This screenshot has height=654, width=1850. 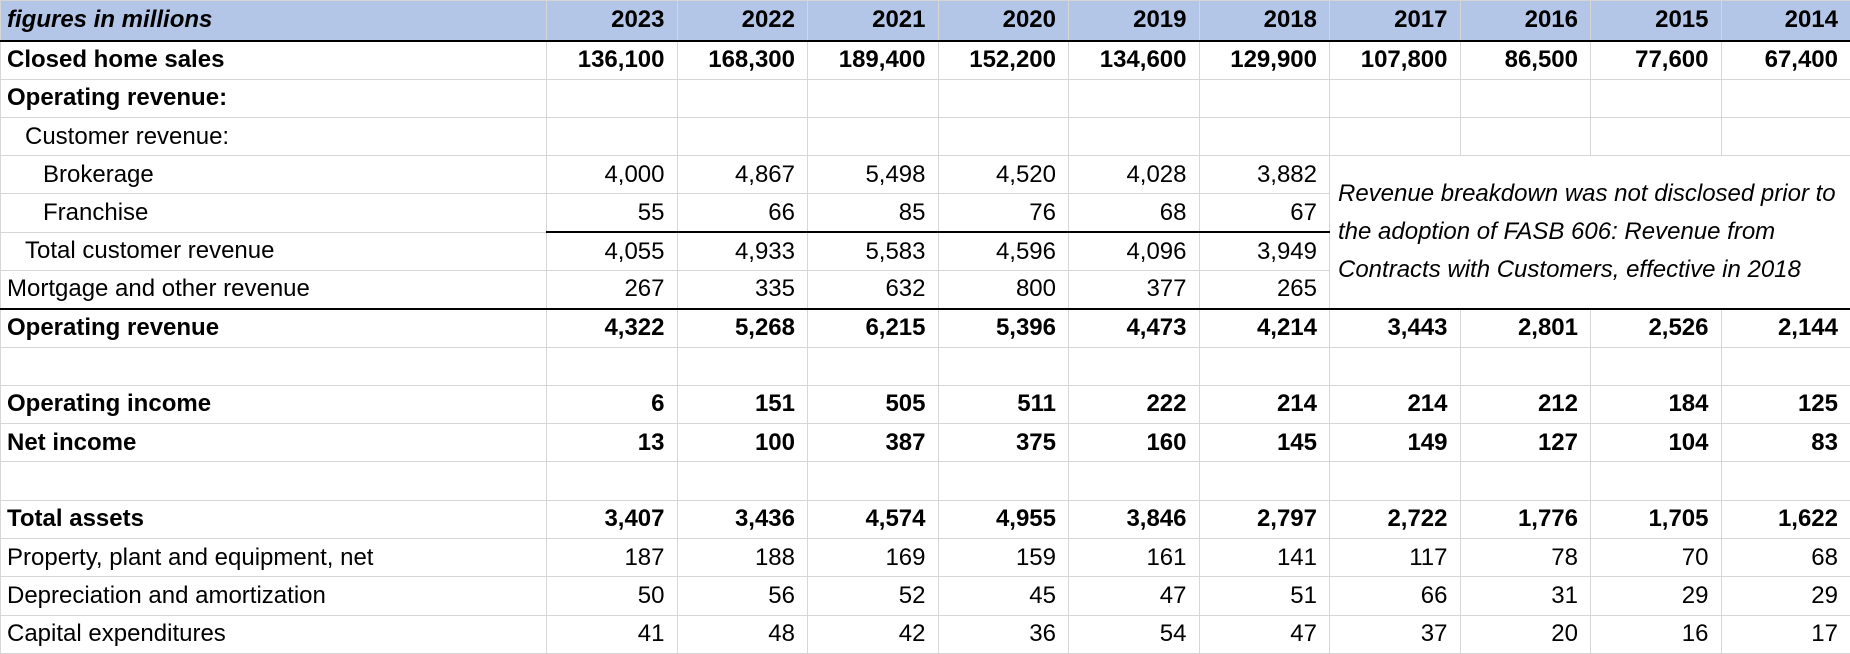 What do you see at coordinates (273, 519) in the screenshot?
I see `row-label: Total assets` at bounding box center [273, 519].